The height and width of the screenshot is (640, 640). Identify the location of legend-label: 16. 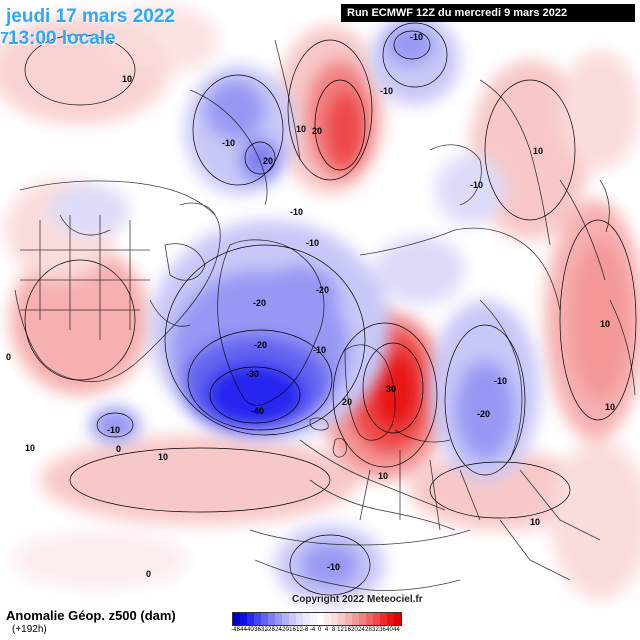
(347, 630).